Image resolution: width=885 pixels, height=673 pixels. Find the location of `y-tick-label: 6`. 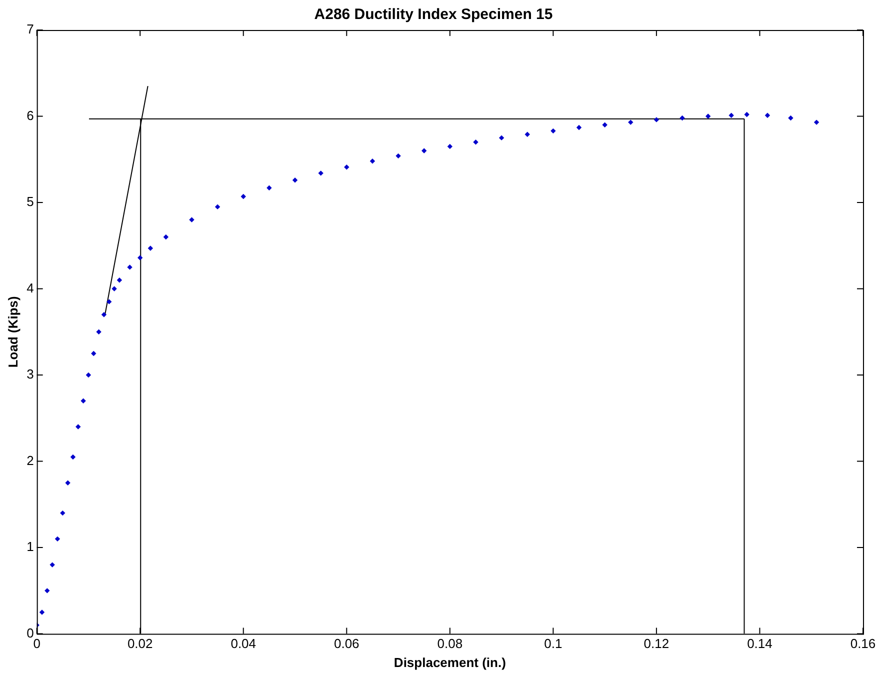

y-tick-label: 6 is located at coordinates (30, 115).